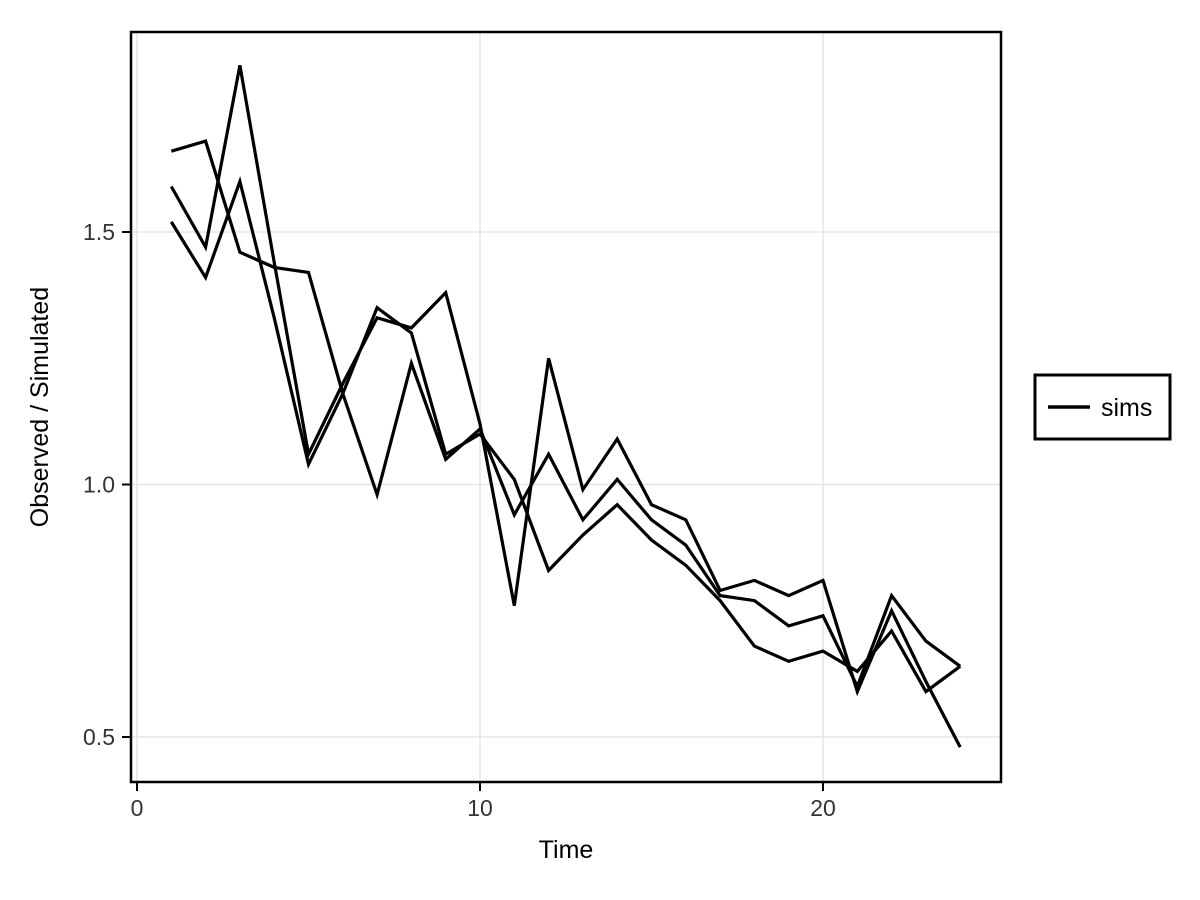  I want to click on y-tick-label: 0.5, so click(99, 737).